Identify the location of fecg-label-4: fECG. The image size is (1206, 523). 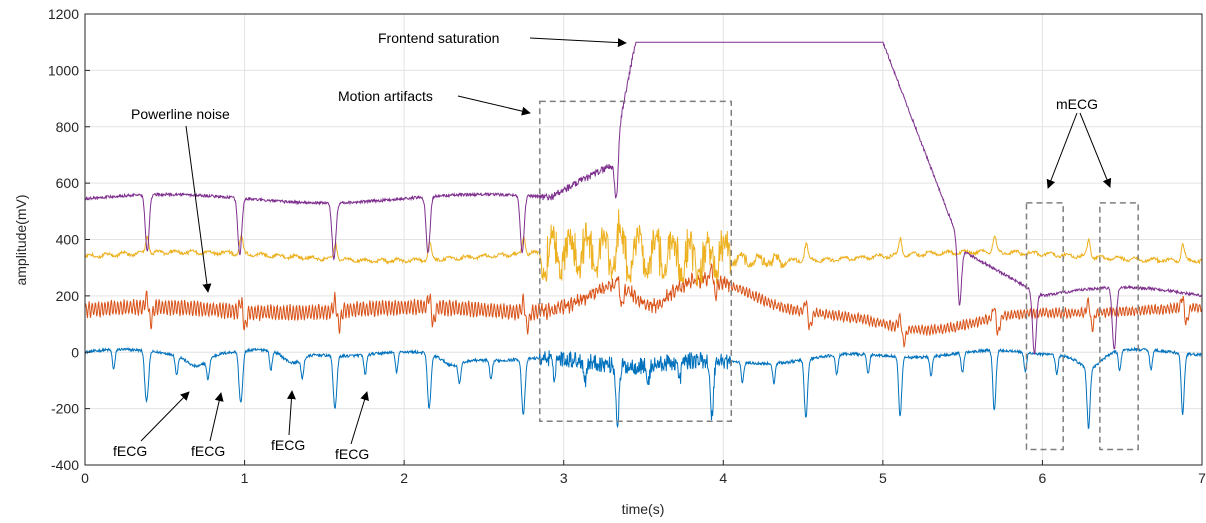
(352, 454).